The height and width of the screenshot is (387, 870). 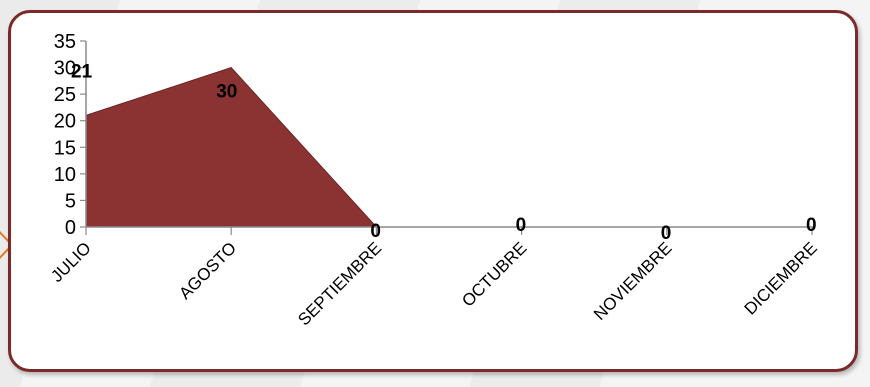 What do you see at coordinates (521, 225) in the screenshot?
I see `data-label-octubre: 0` at bounding box center [521, 225].